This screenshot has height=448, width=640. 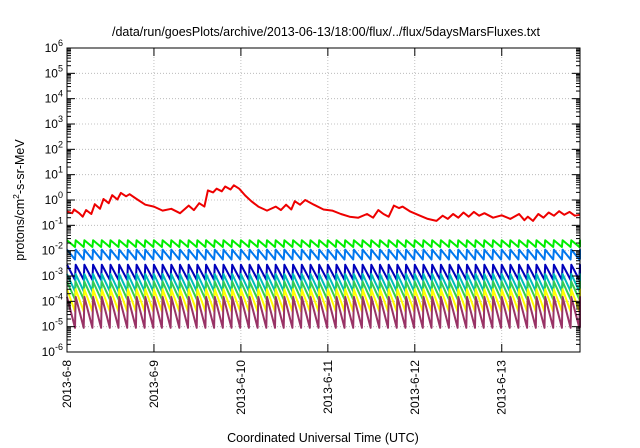 I want to click on y-tick-label: 10⁻⁶, so click(x=52, y=350).